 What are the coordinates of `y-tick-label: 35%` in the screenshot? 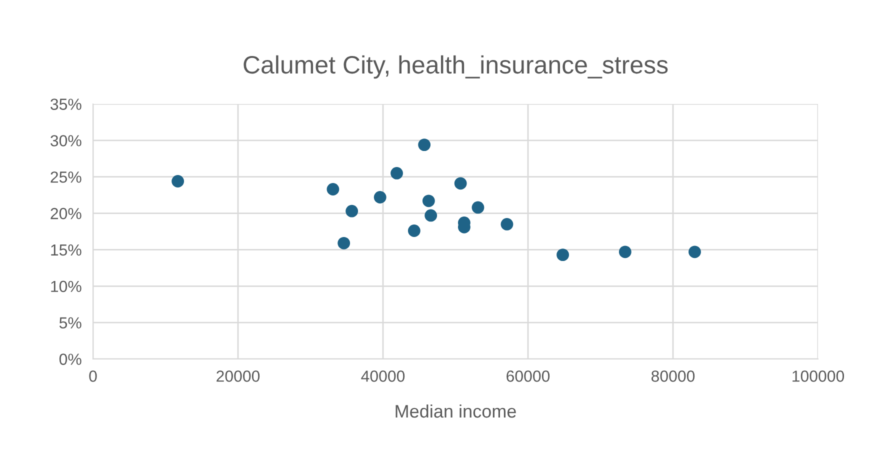 It's located at (66, 104).